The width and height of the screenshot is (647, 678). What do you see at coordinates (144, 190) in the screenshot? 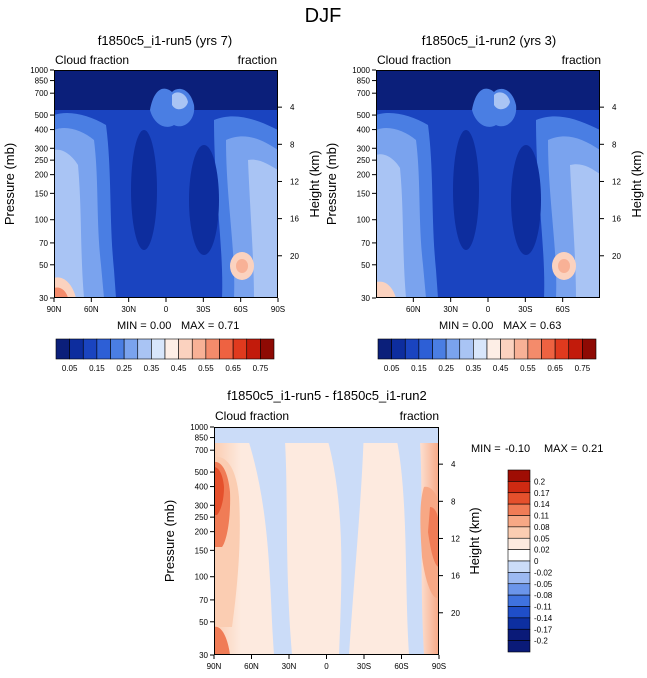
I see `panel-1-dry-nh` at bounding box center [144, 190].